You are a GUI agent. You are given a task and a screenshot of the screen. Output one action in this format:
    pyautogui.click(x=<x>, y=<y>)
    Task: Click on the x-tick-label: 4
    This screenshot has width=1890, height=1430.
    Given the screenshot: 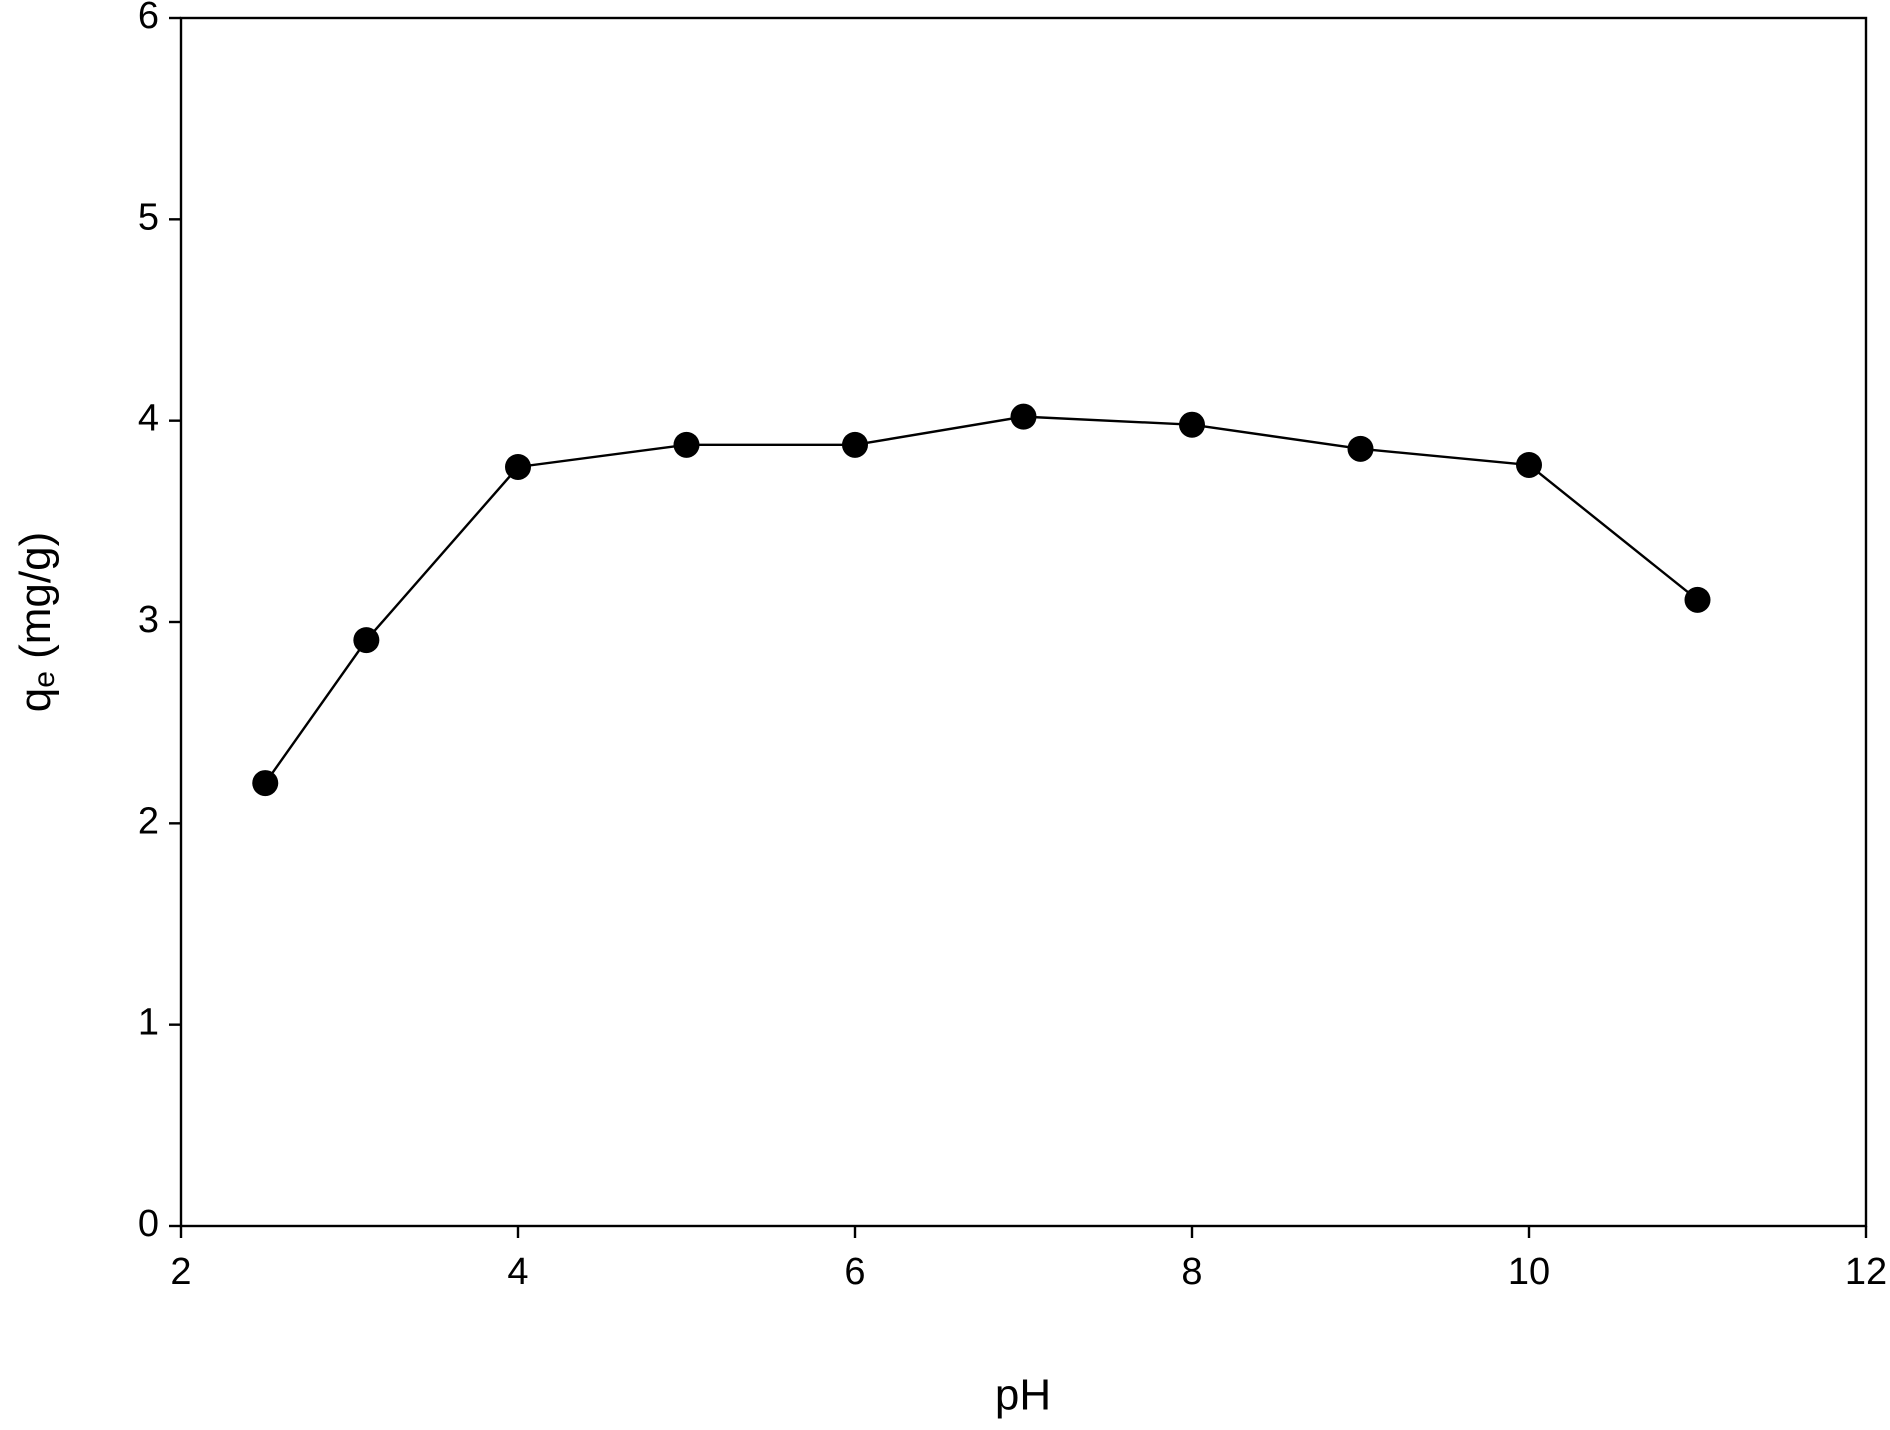 What is the action you would take?
    pyautogui.click(x=517, y=1272)
    